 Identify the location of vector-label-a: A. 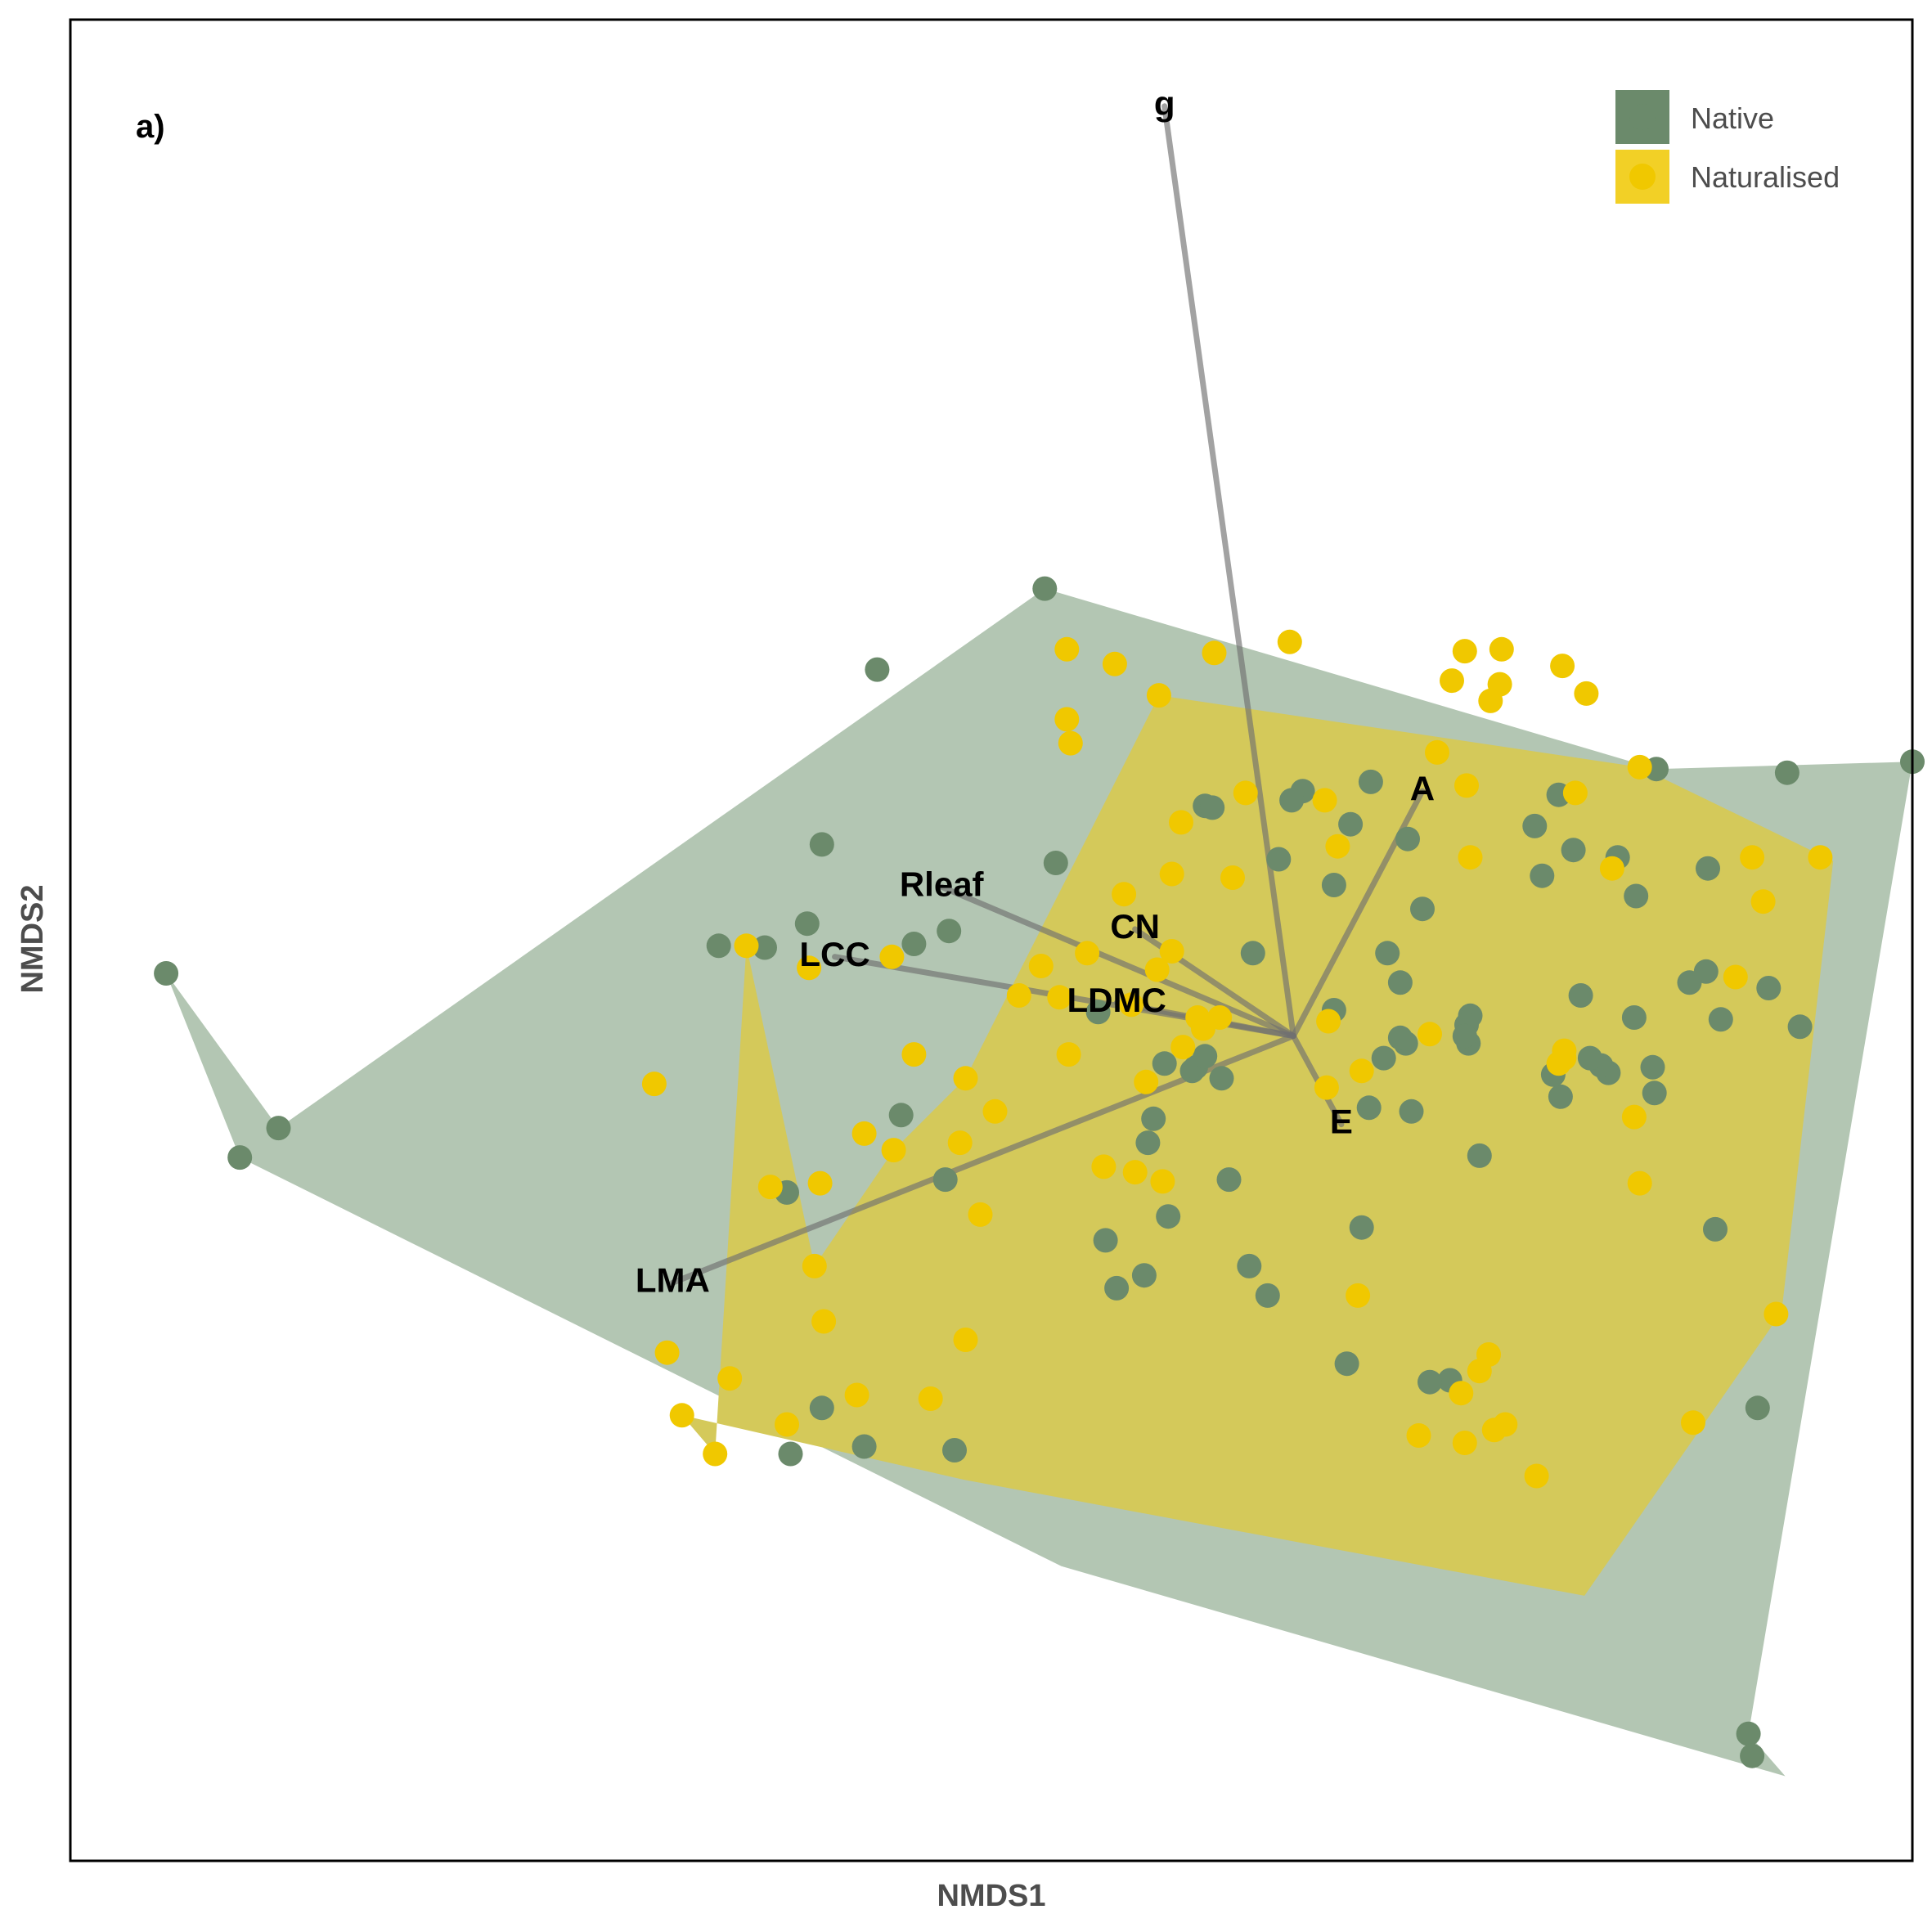
(1422, 788).